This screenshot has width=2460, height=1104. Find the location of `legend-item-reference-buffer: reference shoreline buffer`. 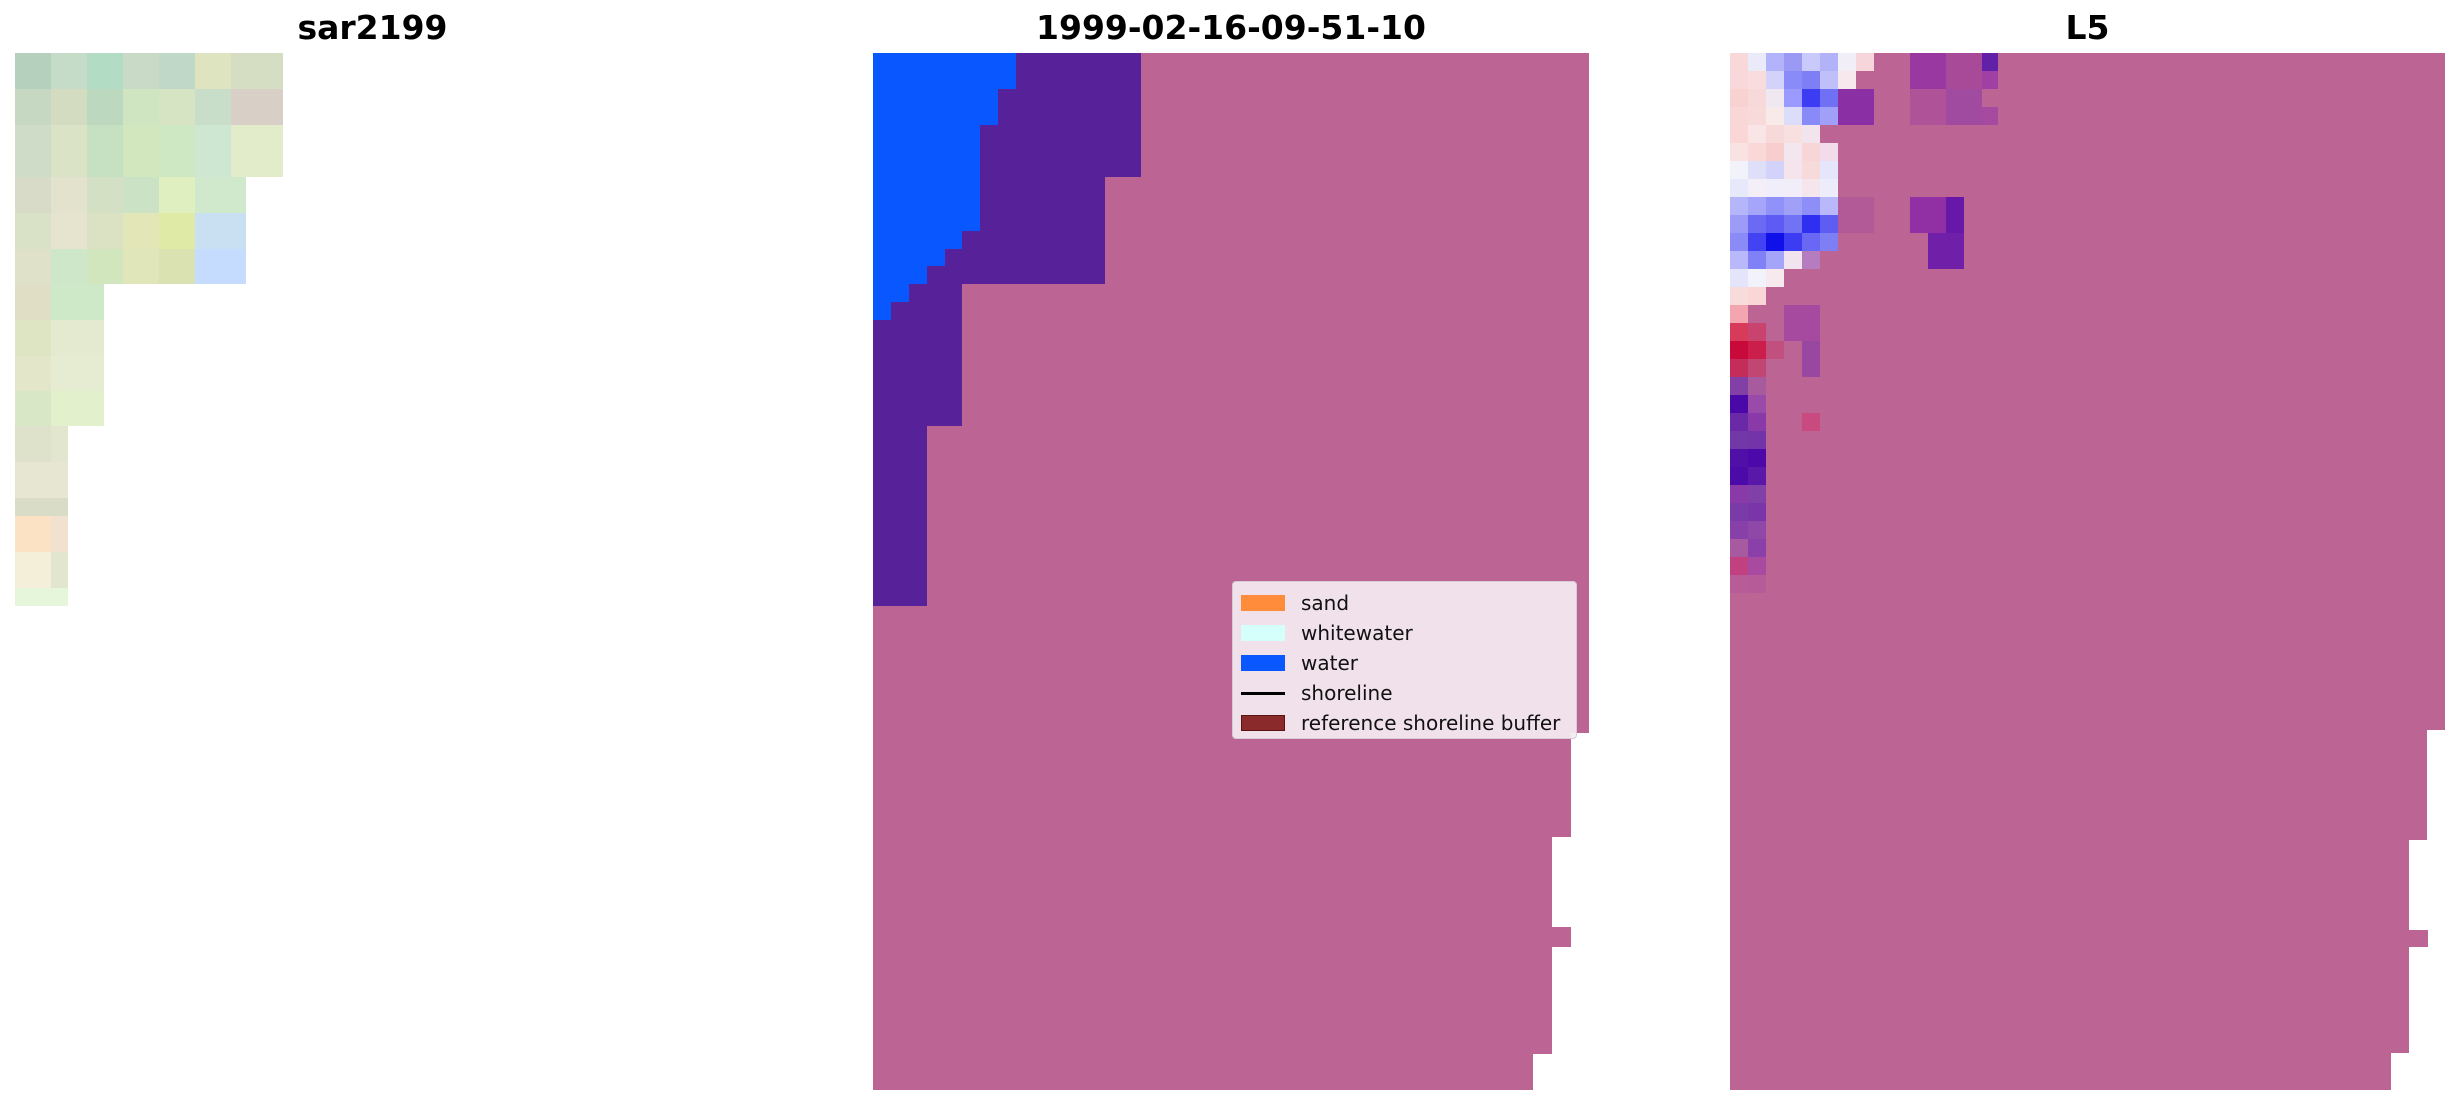

legend-item-reference-buffer: reference shoreline buffer is located at coordinates (1408, 723).